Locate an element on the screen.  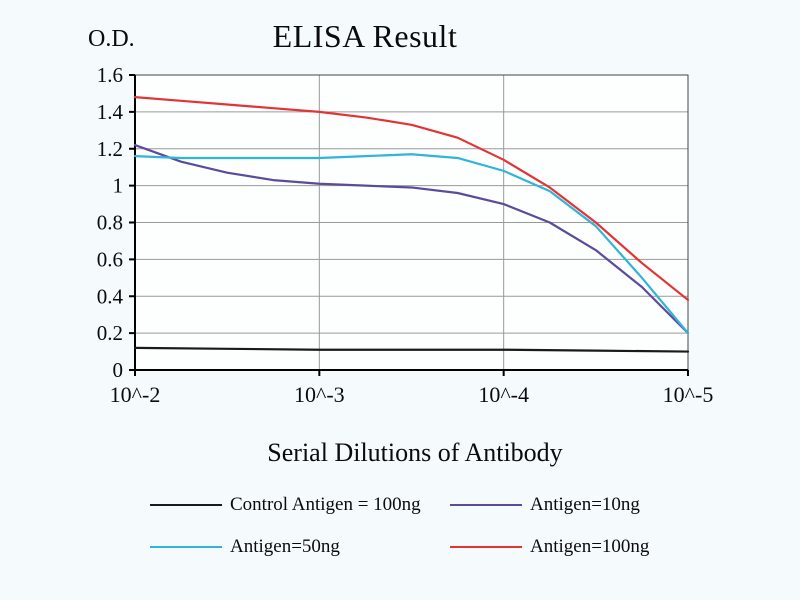
legend-item: Antigen=100ng is located at coordinates (580, 547).